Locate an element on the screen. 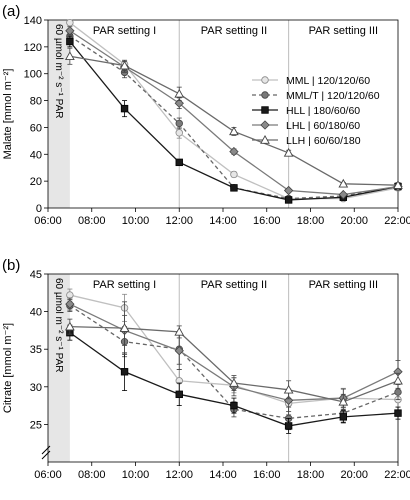 The height and width of the screenshot is (500, 410). y-tick-label: 20 is located at coordinates (36, 182).